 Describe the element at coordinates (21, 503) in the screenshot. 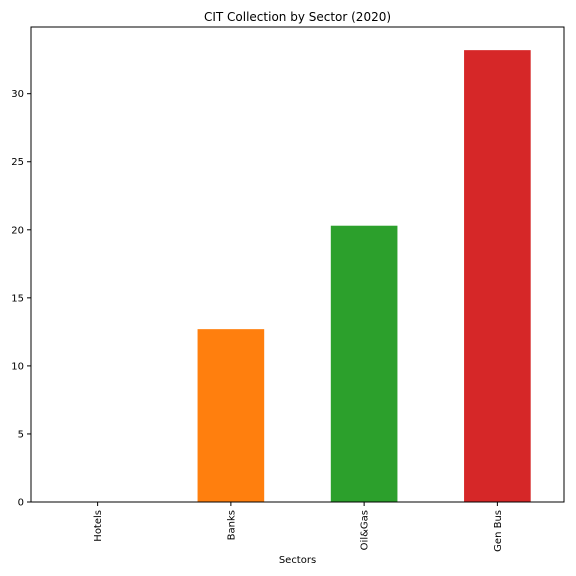

I see `y-tick-label: 0` at that location.